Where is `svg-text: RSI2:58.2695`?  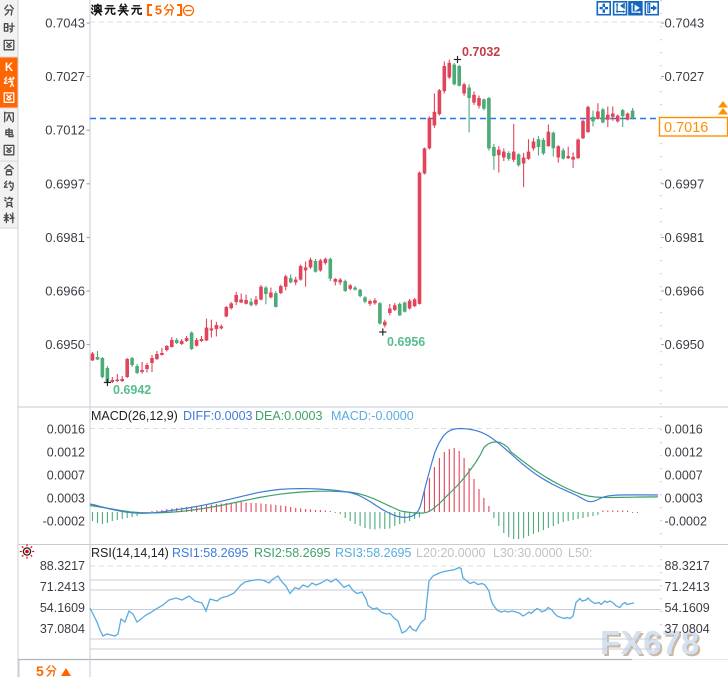
svg-text: RSI2:58.2695 is located at coordinates (292, 553).